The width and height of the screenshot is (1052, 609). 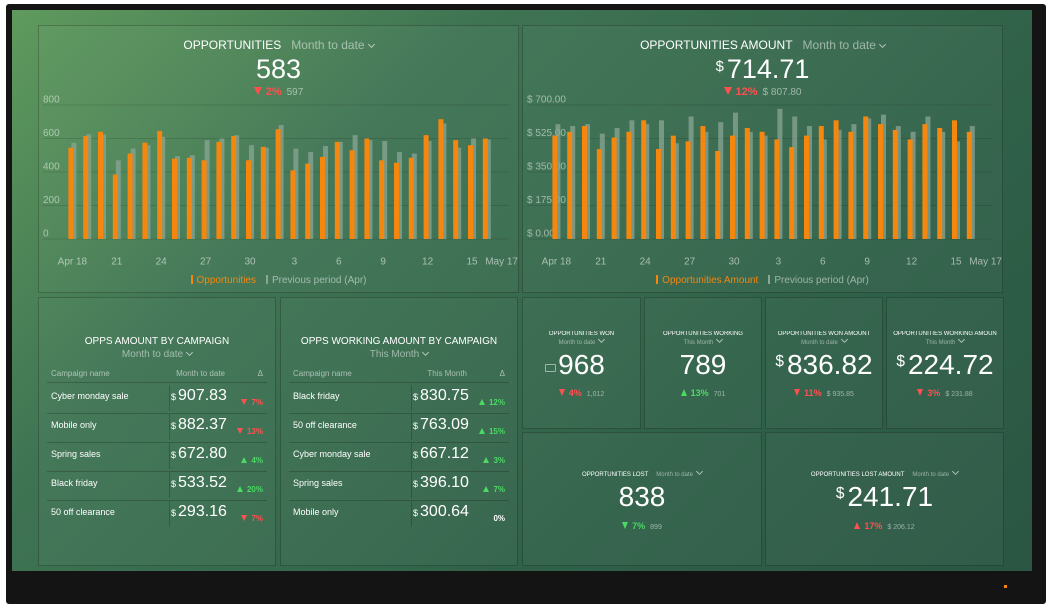 I want to click on y-tick-label: 600, so click(x=51, y=133).